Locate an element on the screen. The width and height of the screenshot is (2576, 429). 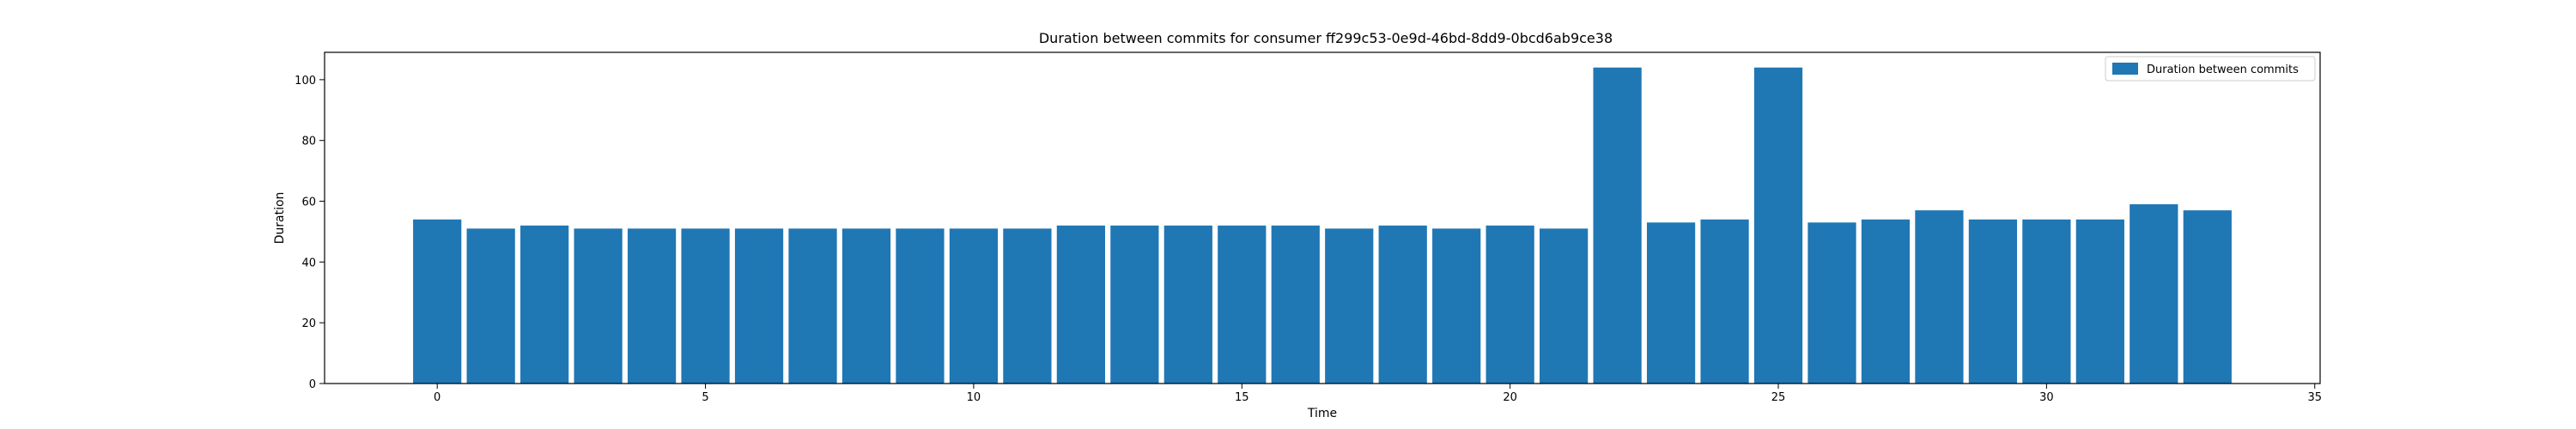
x-tick-label: 5 is located at coordinates (705, 398).